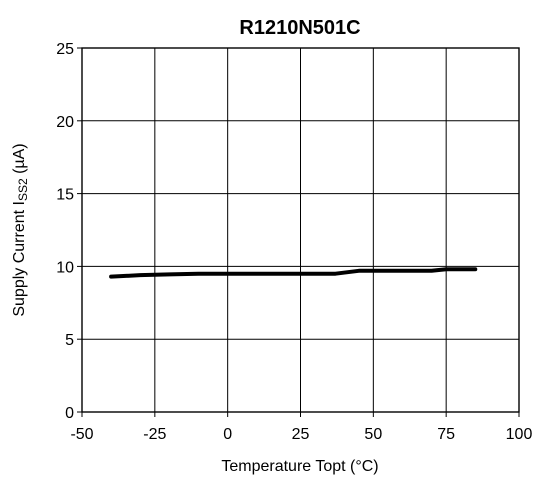  Describe the element at coordinates (81, 434) in the screenshot. I see `x-tick-label: -50` at that location.